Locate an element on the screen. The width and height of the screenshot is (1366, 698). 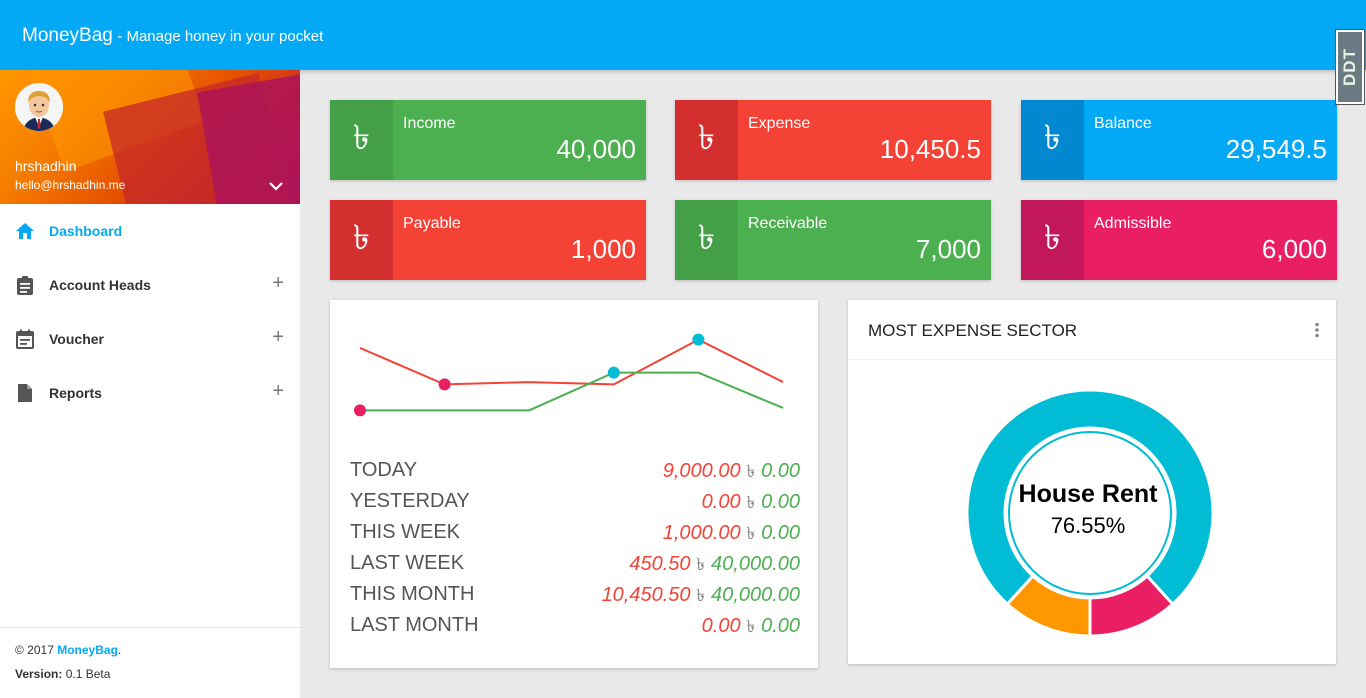
expense-amount: 450.50 is located at coordinates (660, 564).